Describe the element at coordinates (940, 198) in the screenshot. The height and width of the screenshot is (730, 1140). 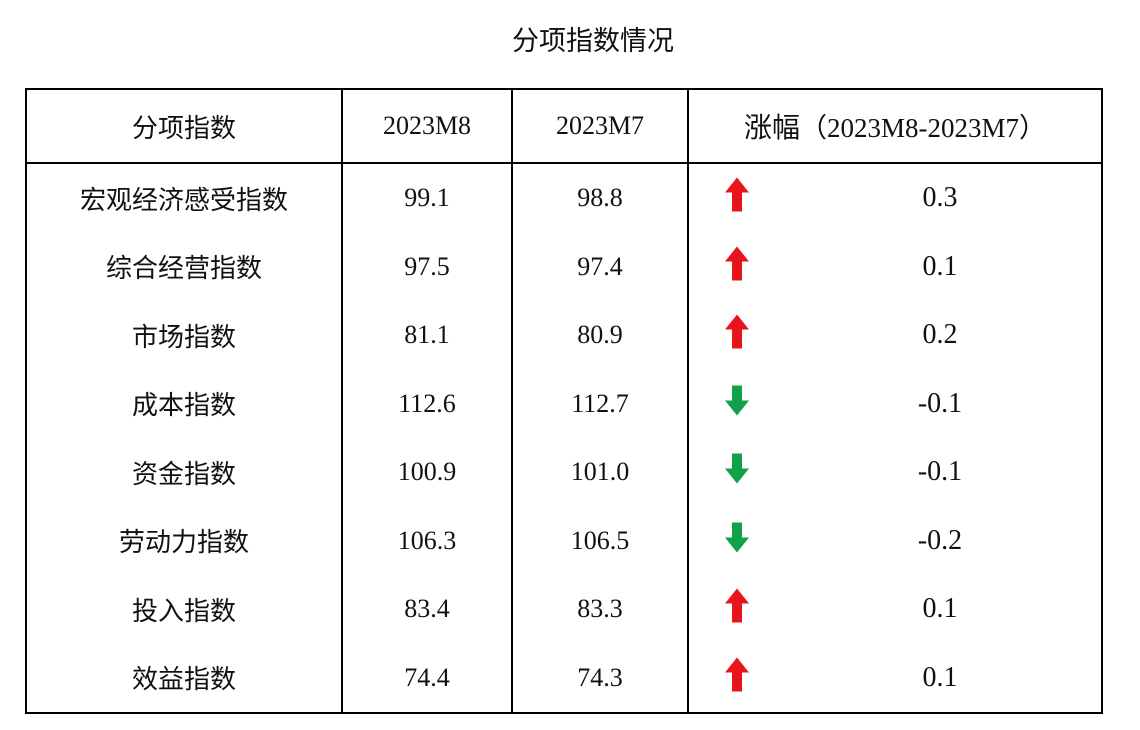
I see `row-change-value: 0.3` at that location.